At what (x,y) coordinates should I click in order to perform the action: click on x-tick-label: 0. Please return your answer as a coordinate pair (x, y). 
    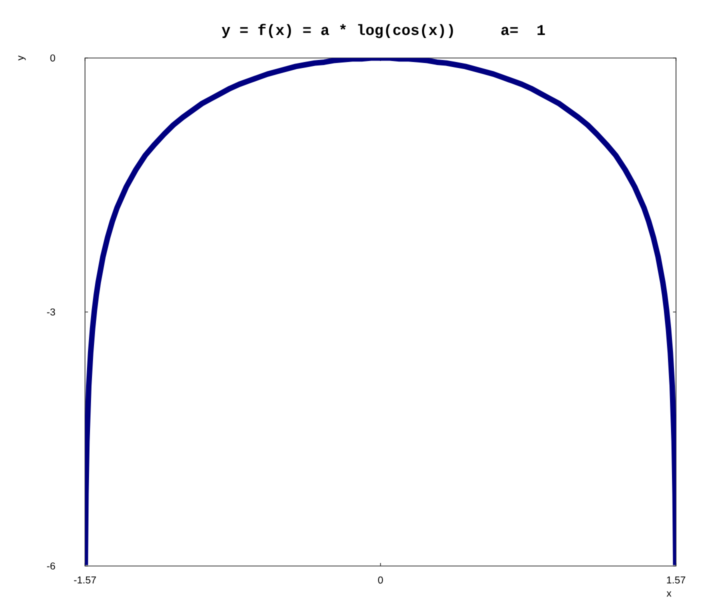
    Looking at the image, I should click on (380, 580).